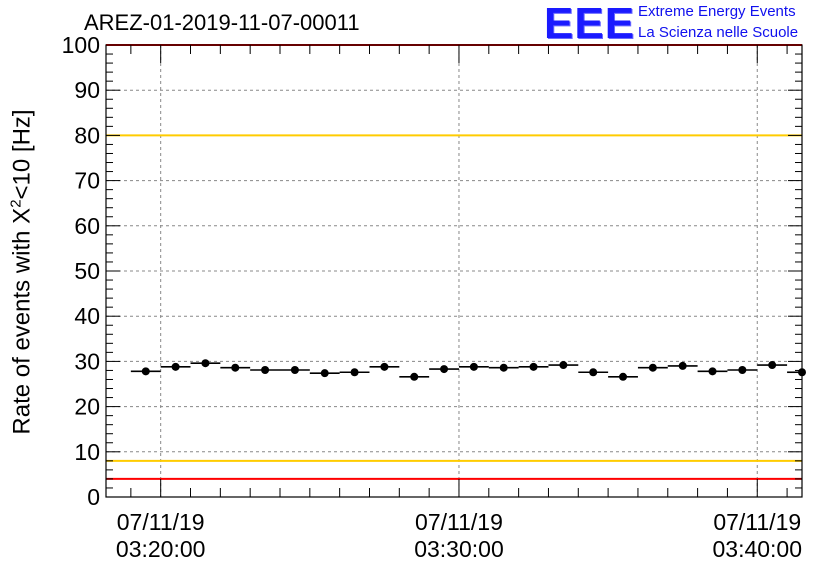 Image resolution: width=836 pixels, height=572 pixels. I want to click on y-tick-label: 30, so click(87, 361).